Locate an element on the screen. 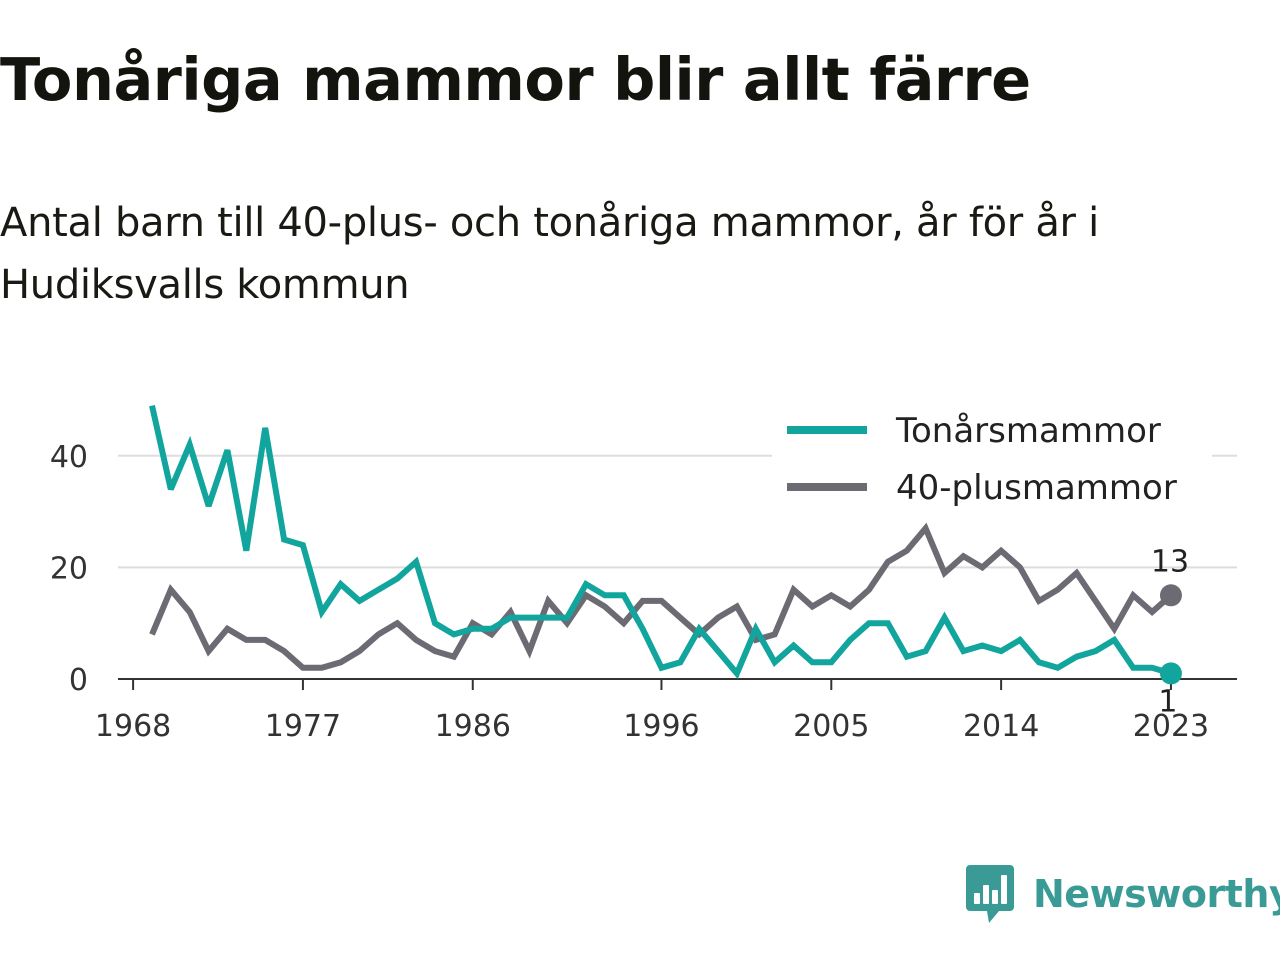  legend-label: Tonårsmammor is located at coordinates (1028, 431).